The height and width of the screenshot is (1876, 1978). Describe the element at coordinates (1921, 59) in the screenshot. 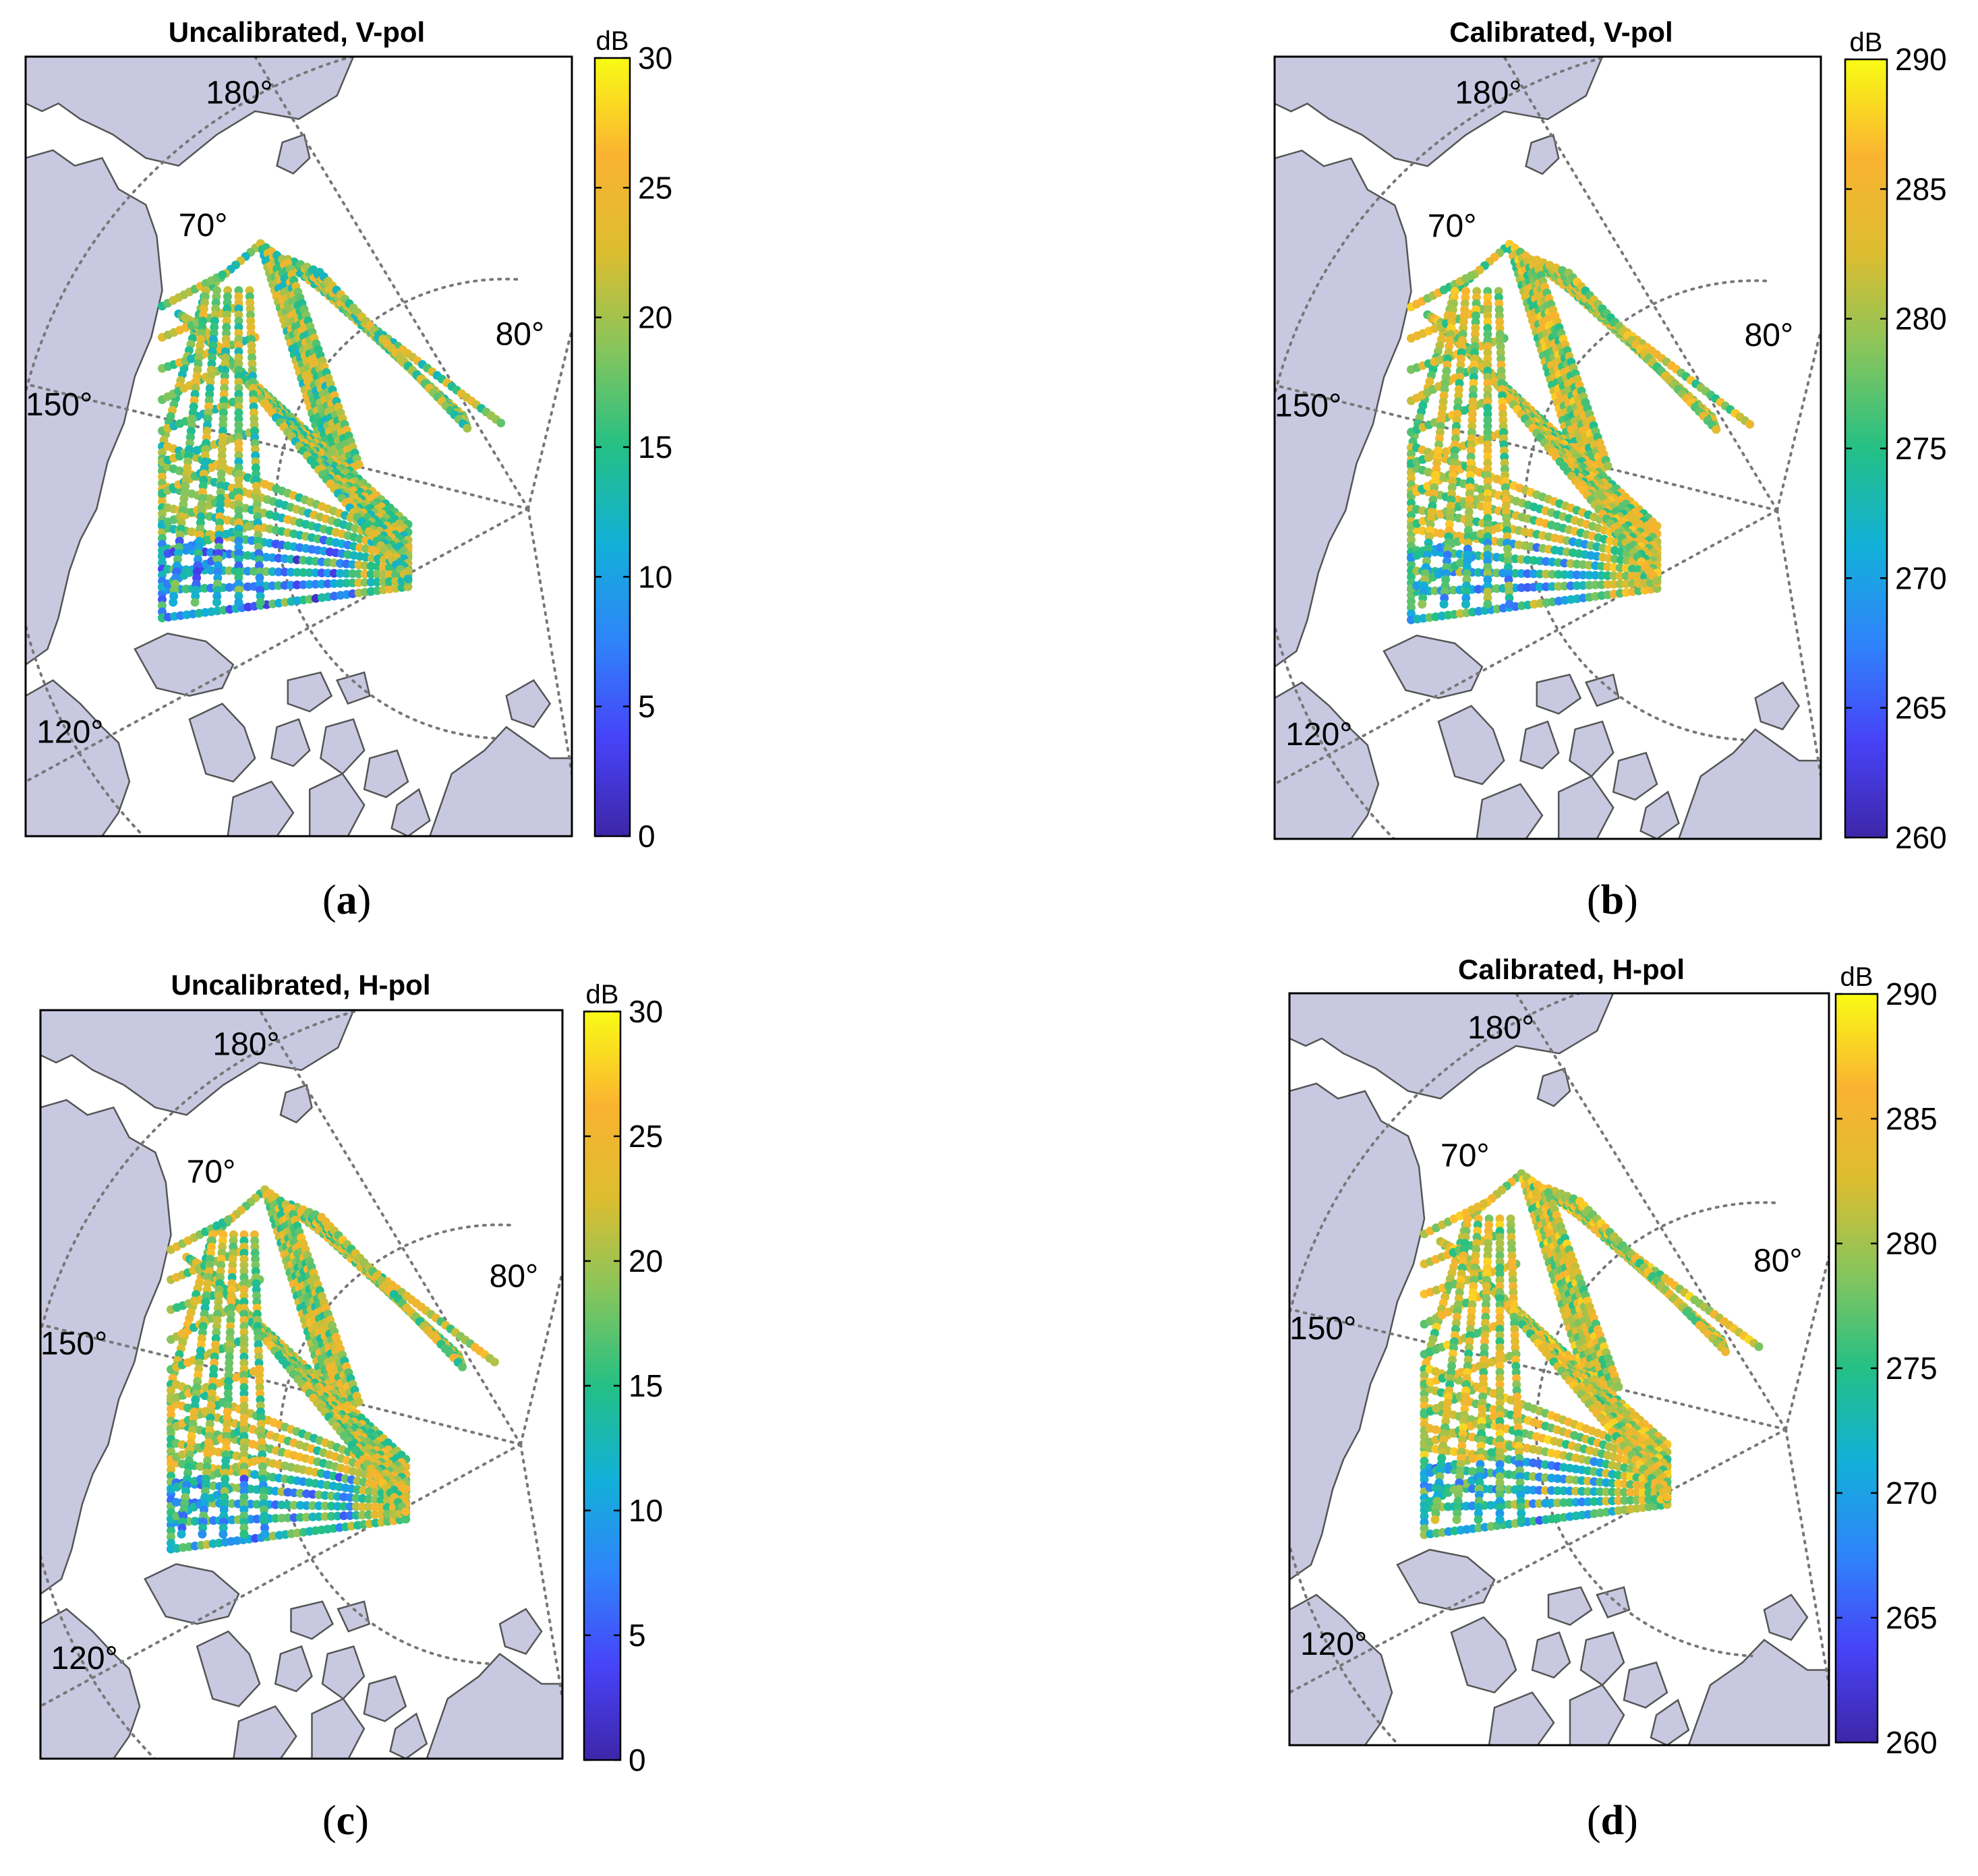

I see `colorbar-tick-label: 290` at that location.